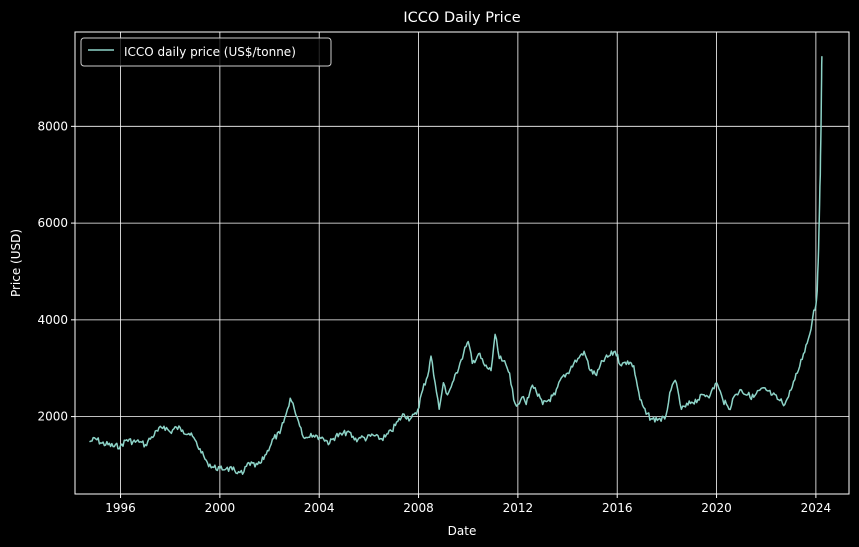  Describe the element at coordinates (816, 508) in the screenshot. I see `x-tick-label: 2024` at that location.